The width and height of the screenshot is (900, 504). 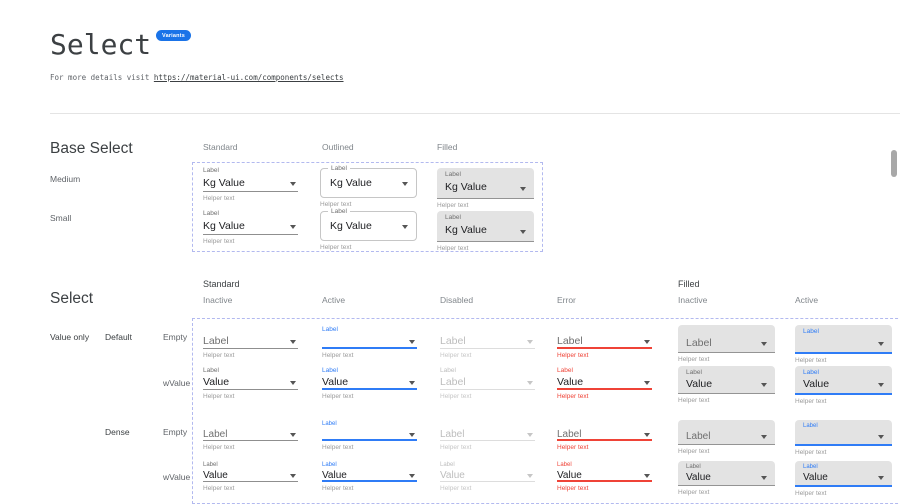 What do you see at coordinates (65, 179) in the screenshot?
I see `base-rowlabel-medium: Medium` at bounding box center [65, 179].